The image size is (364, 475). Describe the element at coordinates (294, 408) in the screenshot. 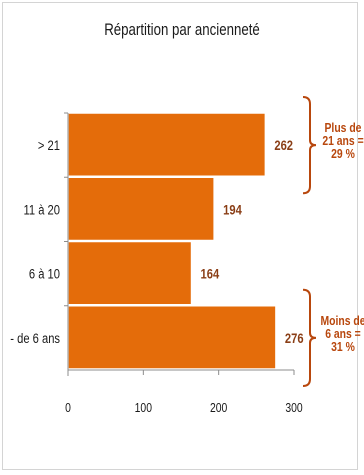

I see `x-tick-label: 300` at that location.